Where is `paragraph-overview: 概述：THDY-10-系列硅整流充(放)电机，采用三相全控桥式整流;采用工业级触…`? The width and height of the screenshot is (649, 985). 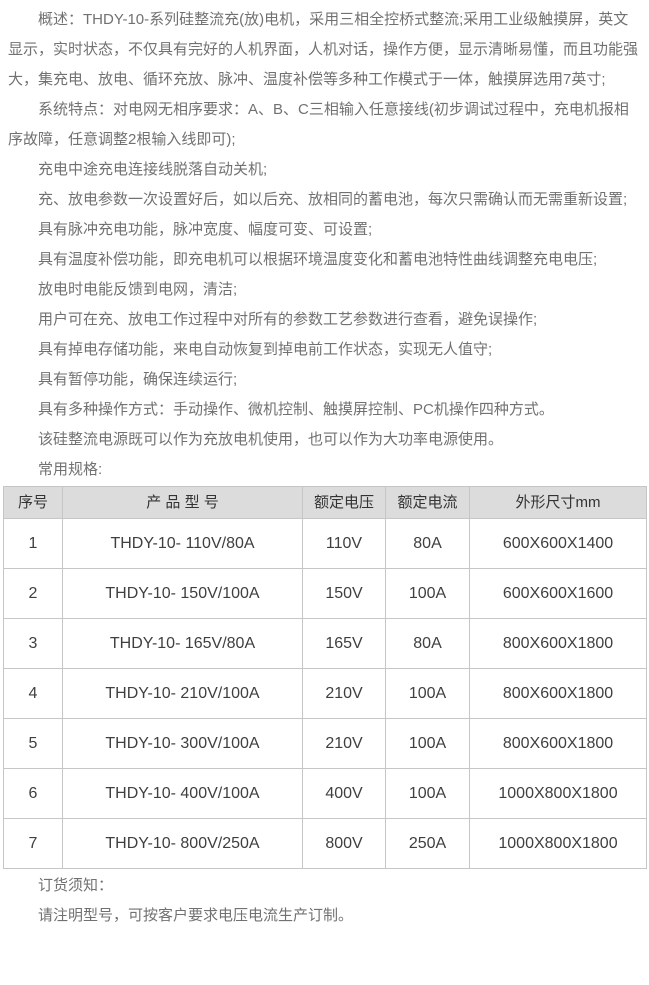 paragraph-overview: 概述：THDY-10-系列硅整流充(放)电机，采用三相全控桥式整流;采用工业级触… is located at coordinates (323, 49).